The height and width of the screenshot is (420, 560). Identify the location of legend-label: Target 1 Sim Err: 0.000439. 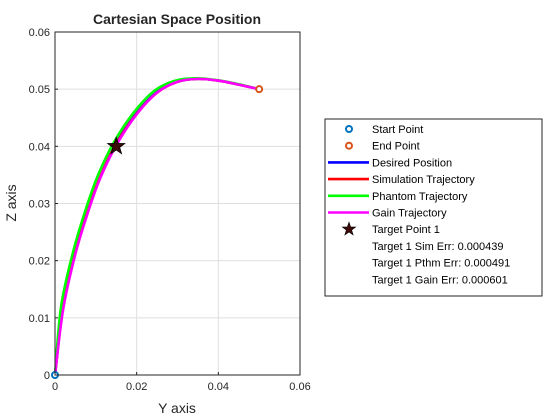
(437, 247).